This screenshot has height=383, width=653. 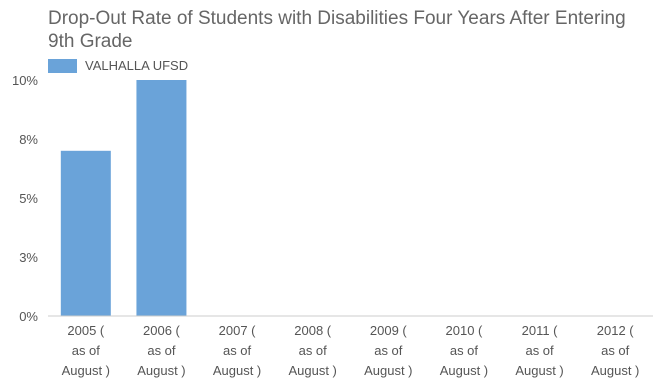 What do you see at coordinates (161, 350) in the screenshot?
I see `x-tick-label: 2006 (as of August )` at bounding box center [161, 350].